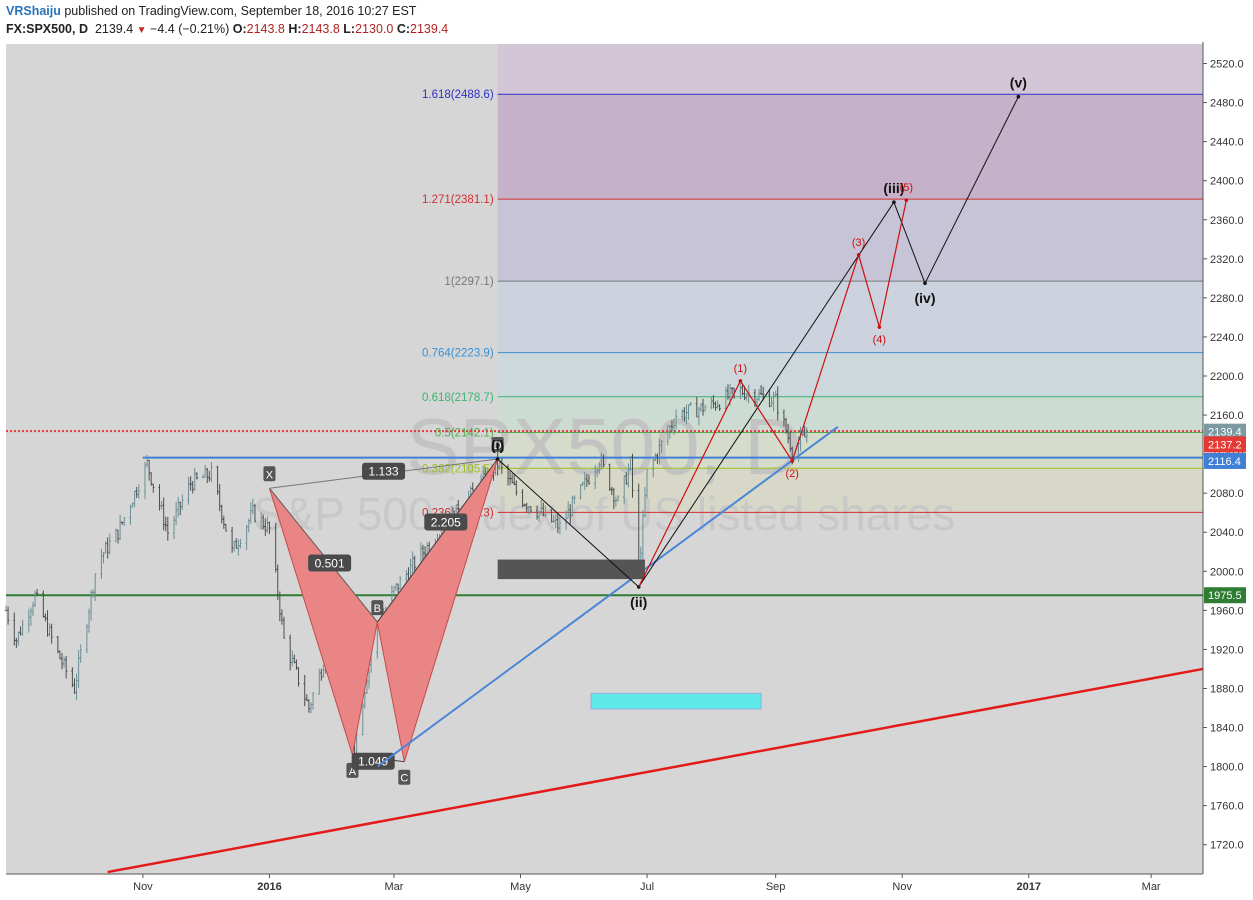  Describe the element at coordinates (295, 29) in the screenshot. I see `high-label: H:` at that location.